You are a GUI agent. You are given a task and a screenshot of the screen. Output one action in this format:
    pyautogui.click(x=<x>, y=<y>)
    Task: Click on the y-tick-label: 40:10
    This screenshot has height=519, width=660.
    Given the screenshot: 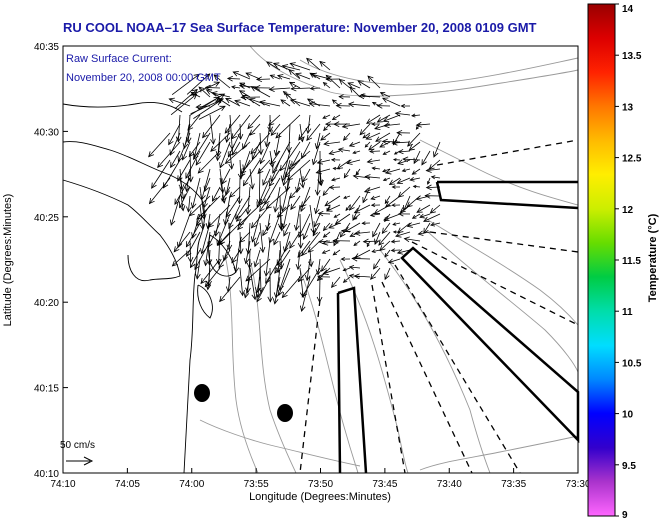 What is the action you would take?
    pyautogui.click(x=46, y=474)
    